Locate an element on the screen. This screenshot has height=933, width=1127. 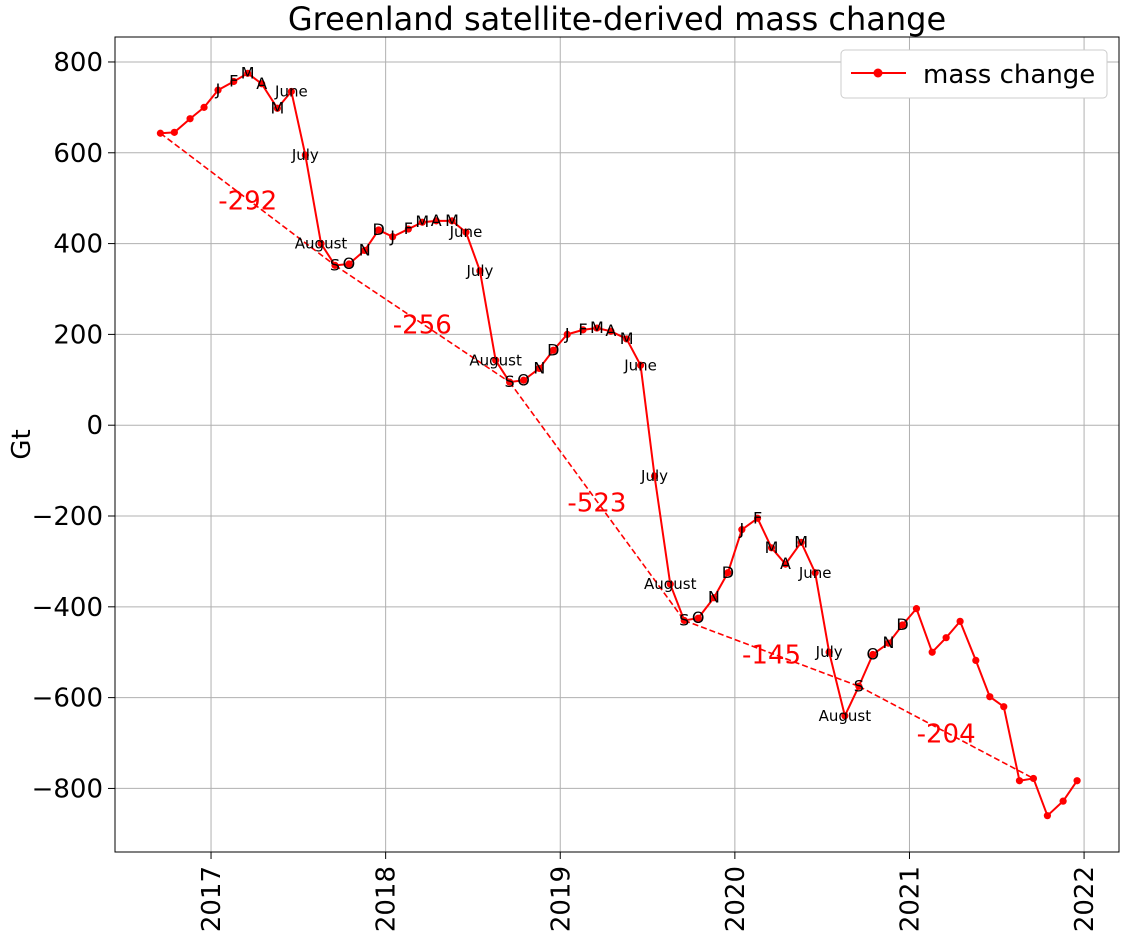
y-tick-label: 600 is located at coordinates (78, 154).